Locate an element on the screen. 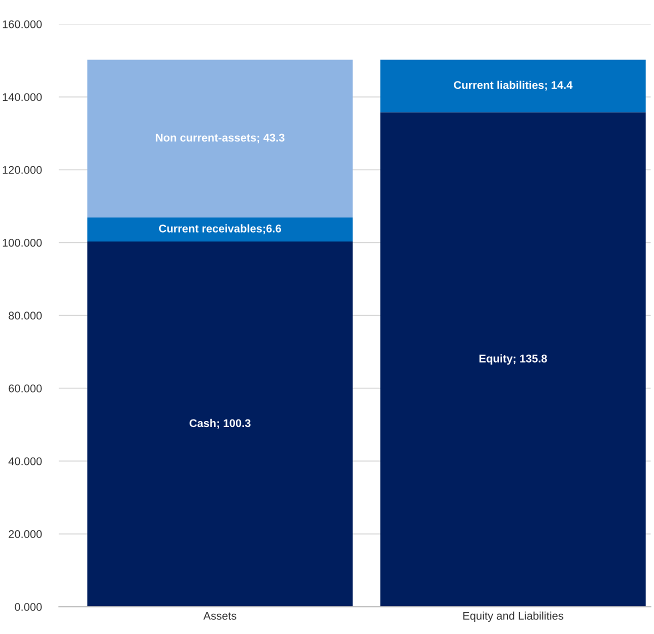 Image resolution: width=654 pixels, height=634 pixels. data-label: Current liabilities; 14.4 is located at coordinates (513, 85).